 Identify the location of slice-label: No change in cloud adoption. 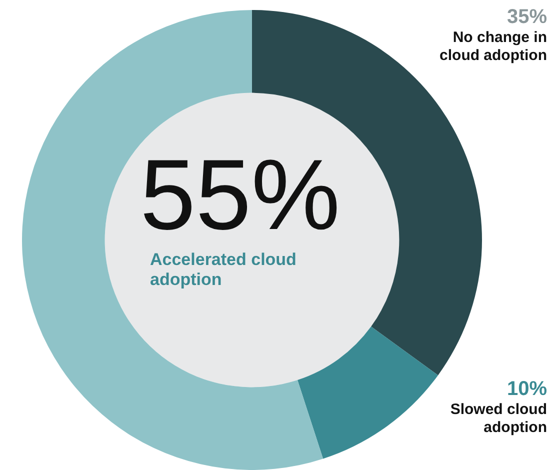
(492, 47).